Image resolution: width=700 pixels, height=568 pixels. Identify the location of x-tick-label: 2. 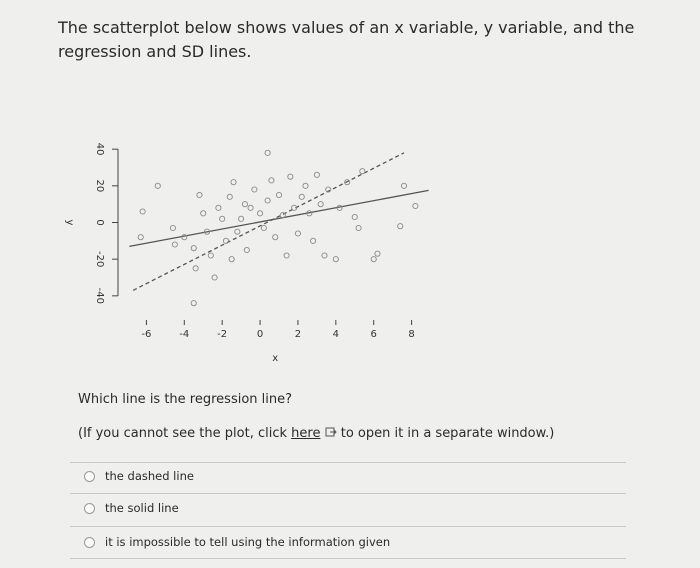
(298, 334).